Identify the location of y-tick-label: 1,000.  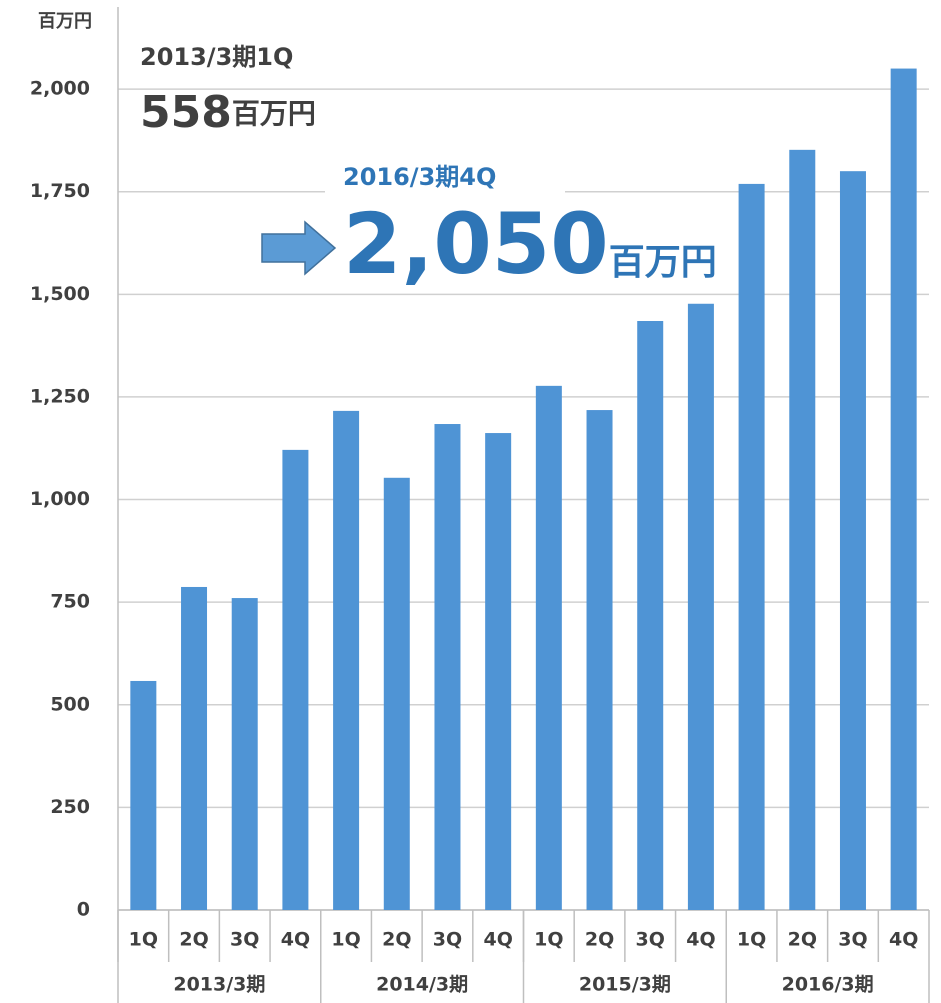
(60, 499).